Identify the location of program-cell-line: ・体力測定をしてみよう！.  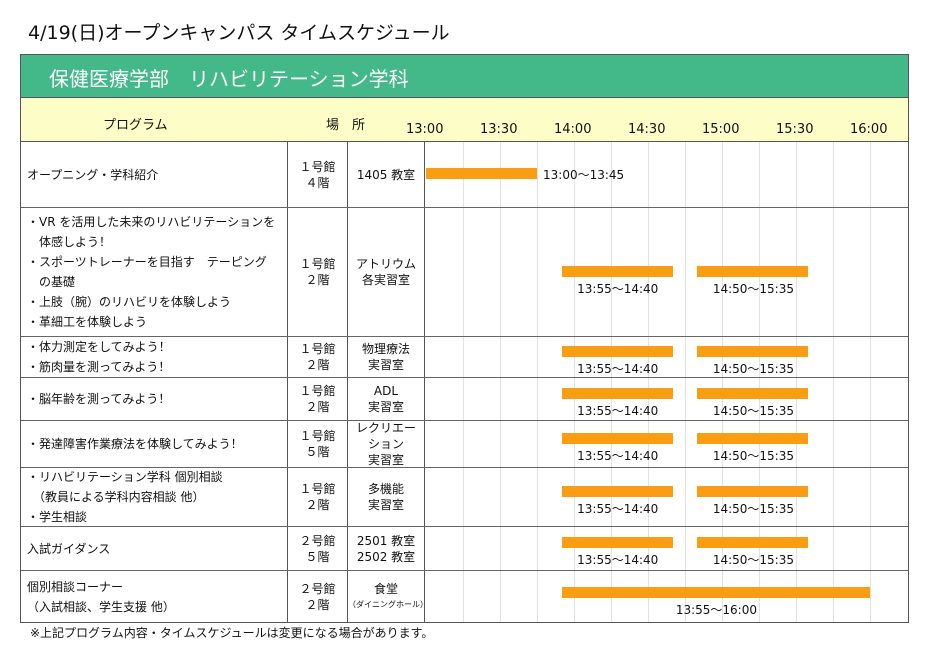
(99, 347).